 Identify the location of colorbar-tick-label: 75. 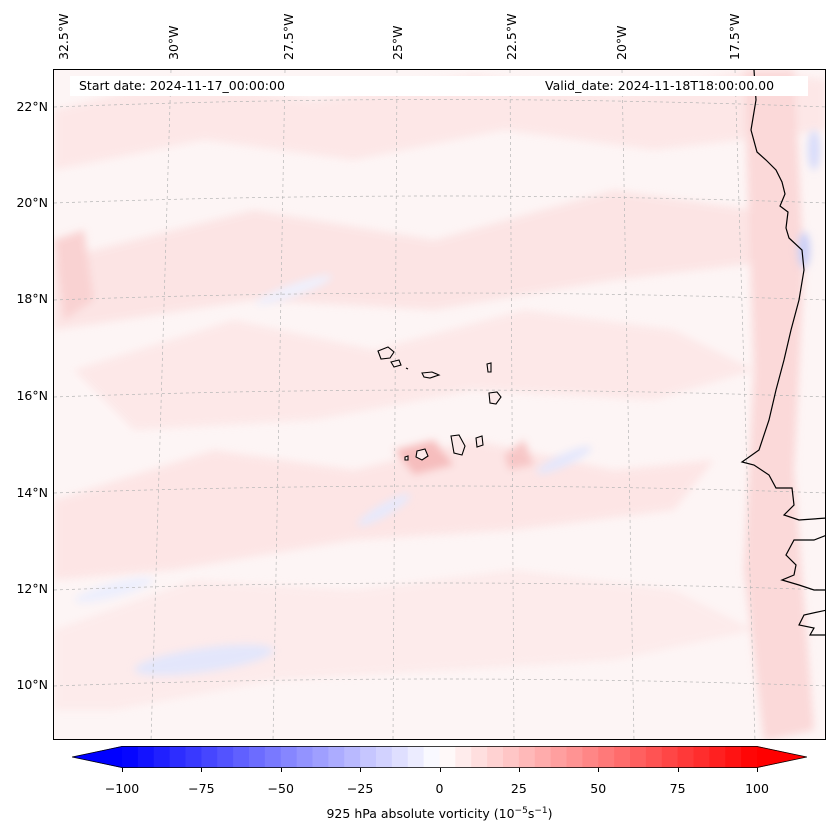
(677, 788).